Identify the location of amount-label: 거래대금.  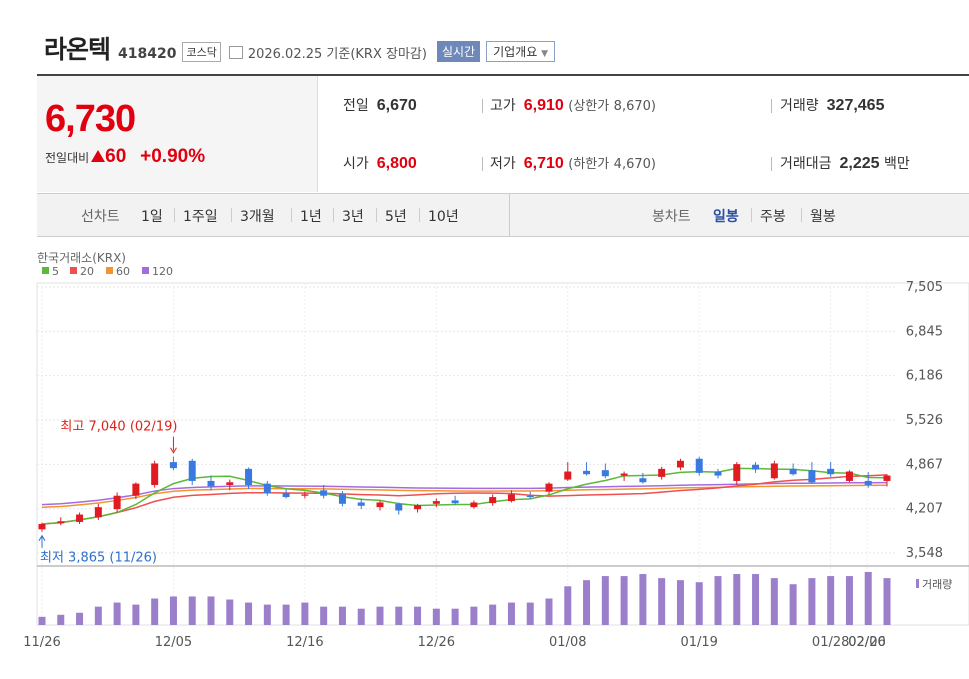
(806, 164).